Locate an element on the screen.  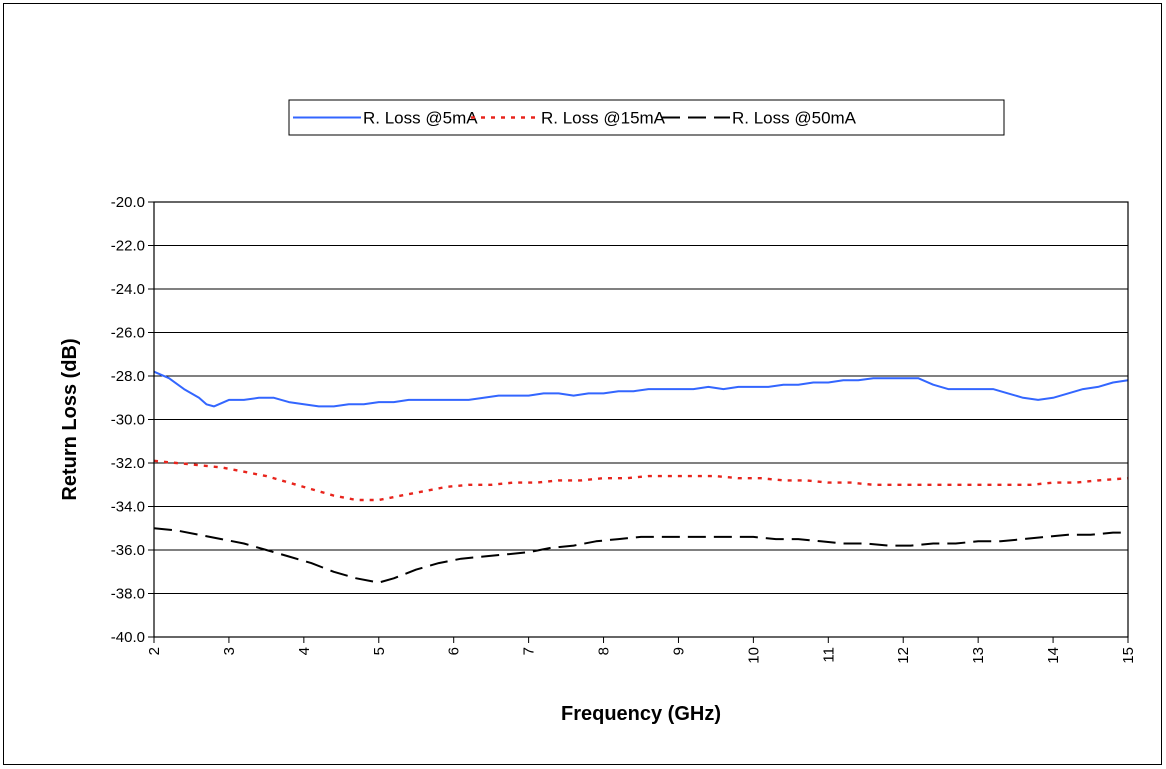
x-tick-label: 6 is located at coordinates (454, 651).